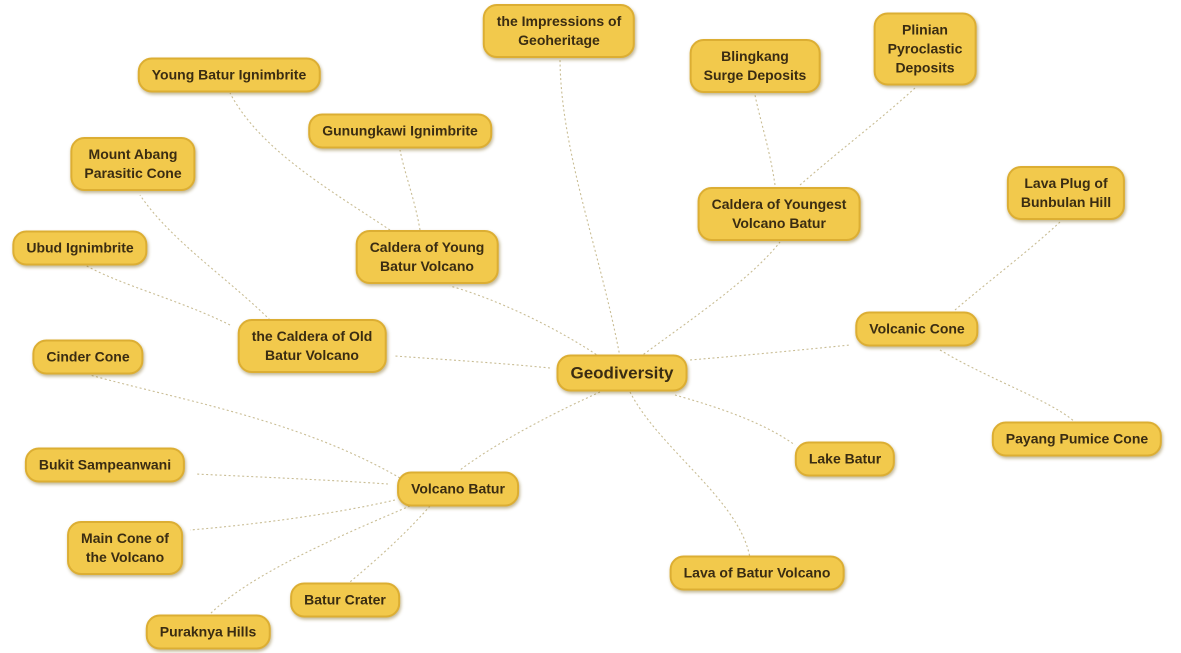 The width and height of the screenshot is (1181, 653). Describe the element at coordinates (1066, 193) in the screenshot. I see `node-lava-plug-bunbulan-hill: Lava Plug of Bunbulan Hill` at that location.